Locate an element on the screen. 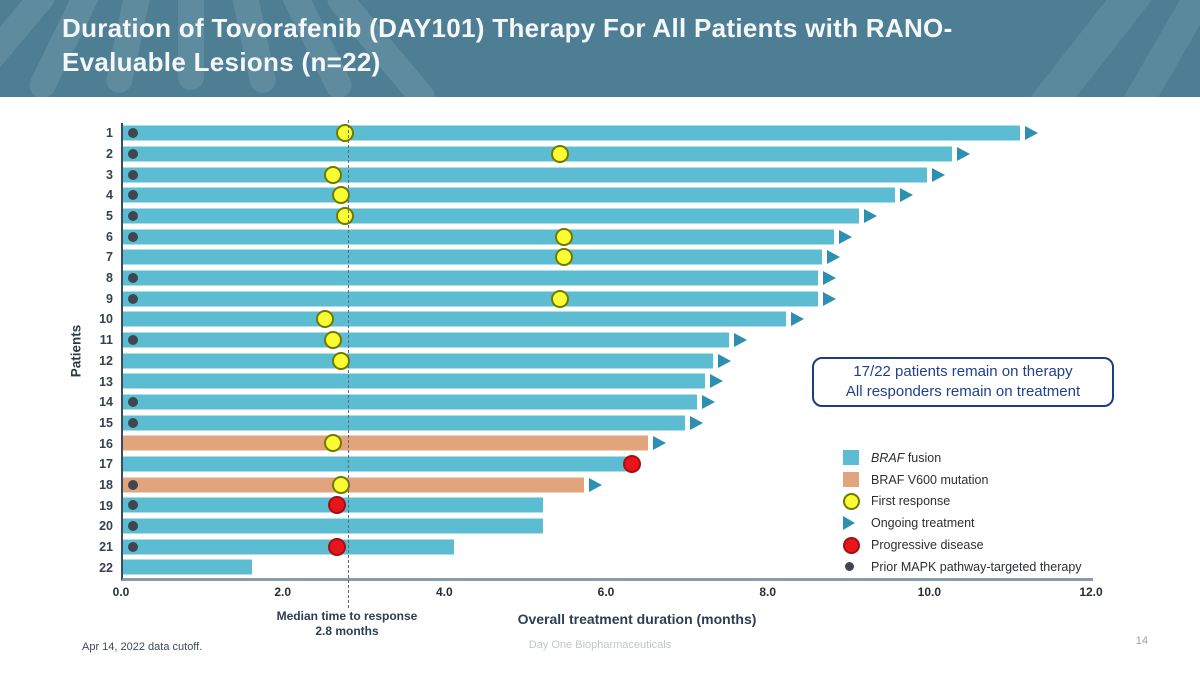 This screenshot has height=675, width=1200. x-tick-label: 10.0 is located at coordinates (929, 592).